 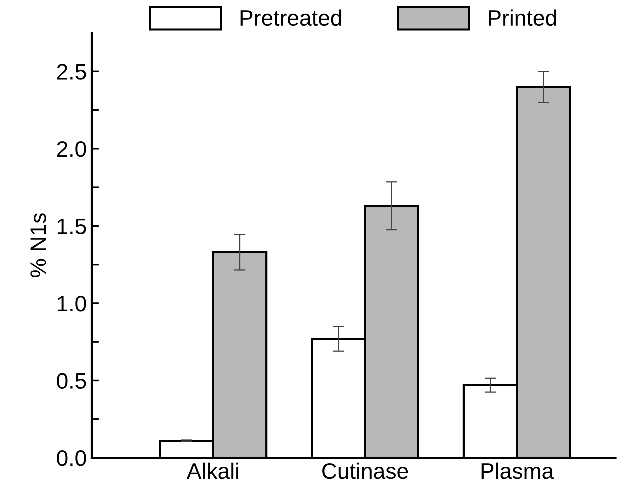 What do you see at coordinates (71, 458) in the screenshot?
I see `y-tick-label: 0.0` at bounding box center [71, 458].